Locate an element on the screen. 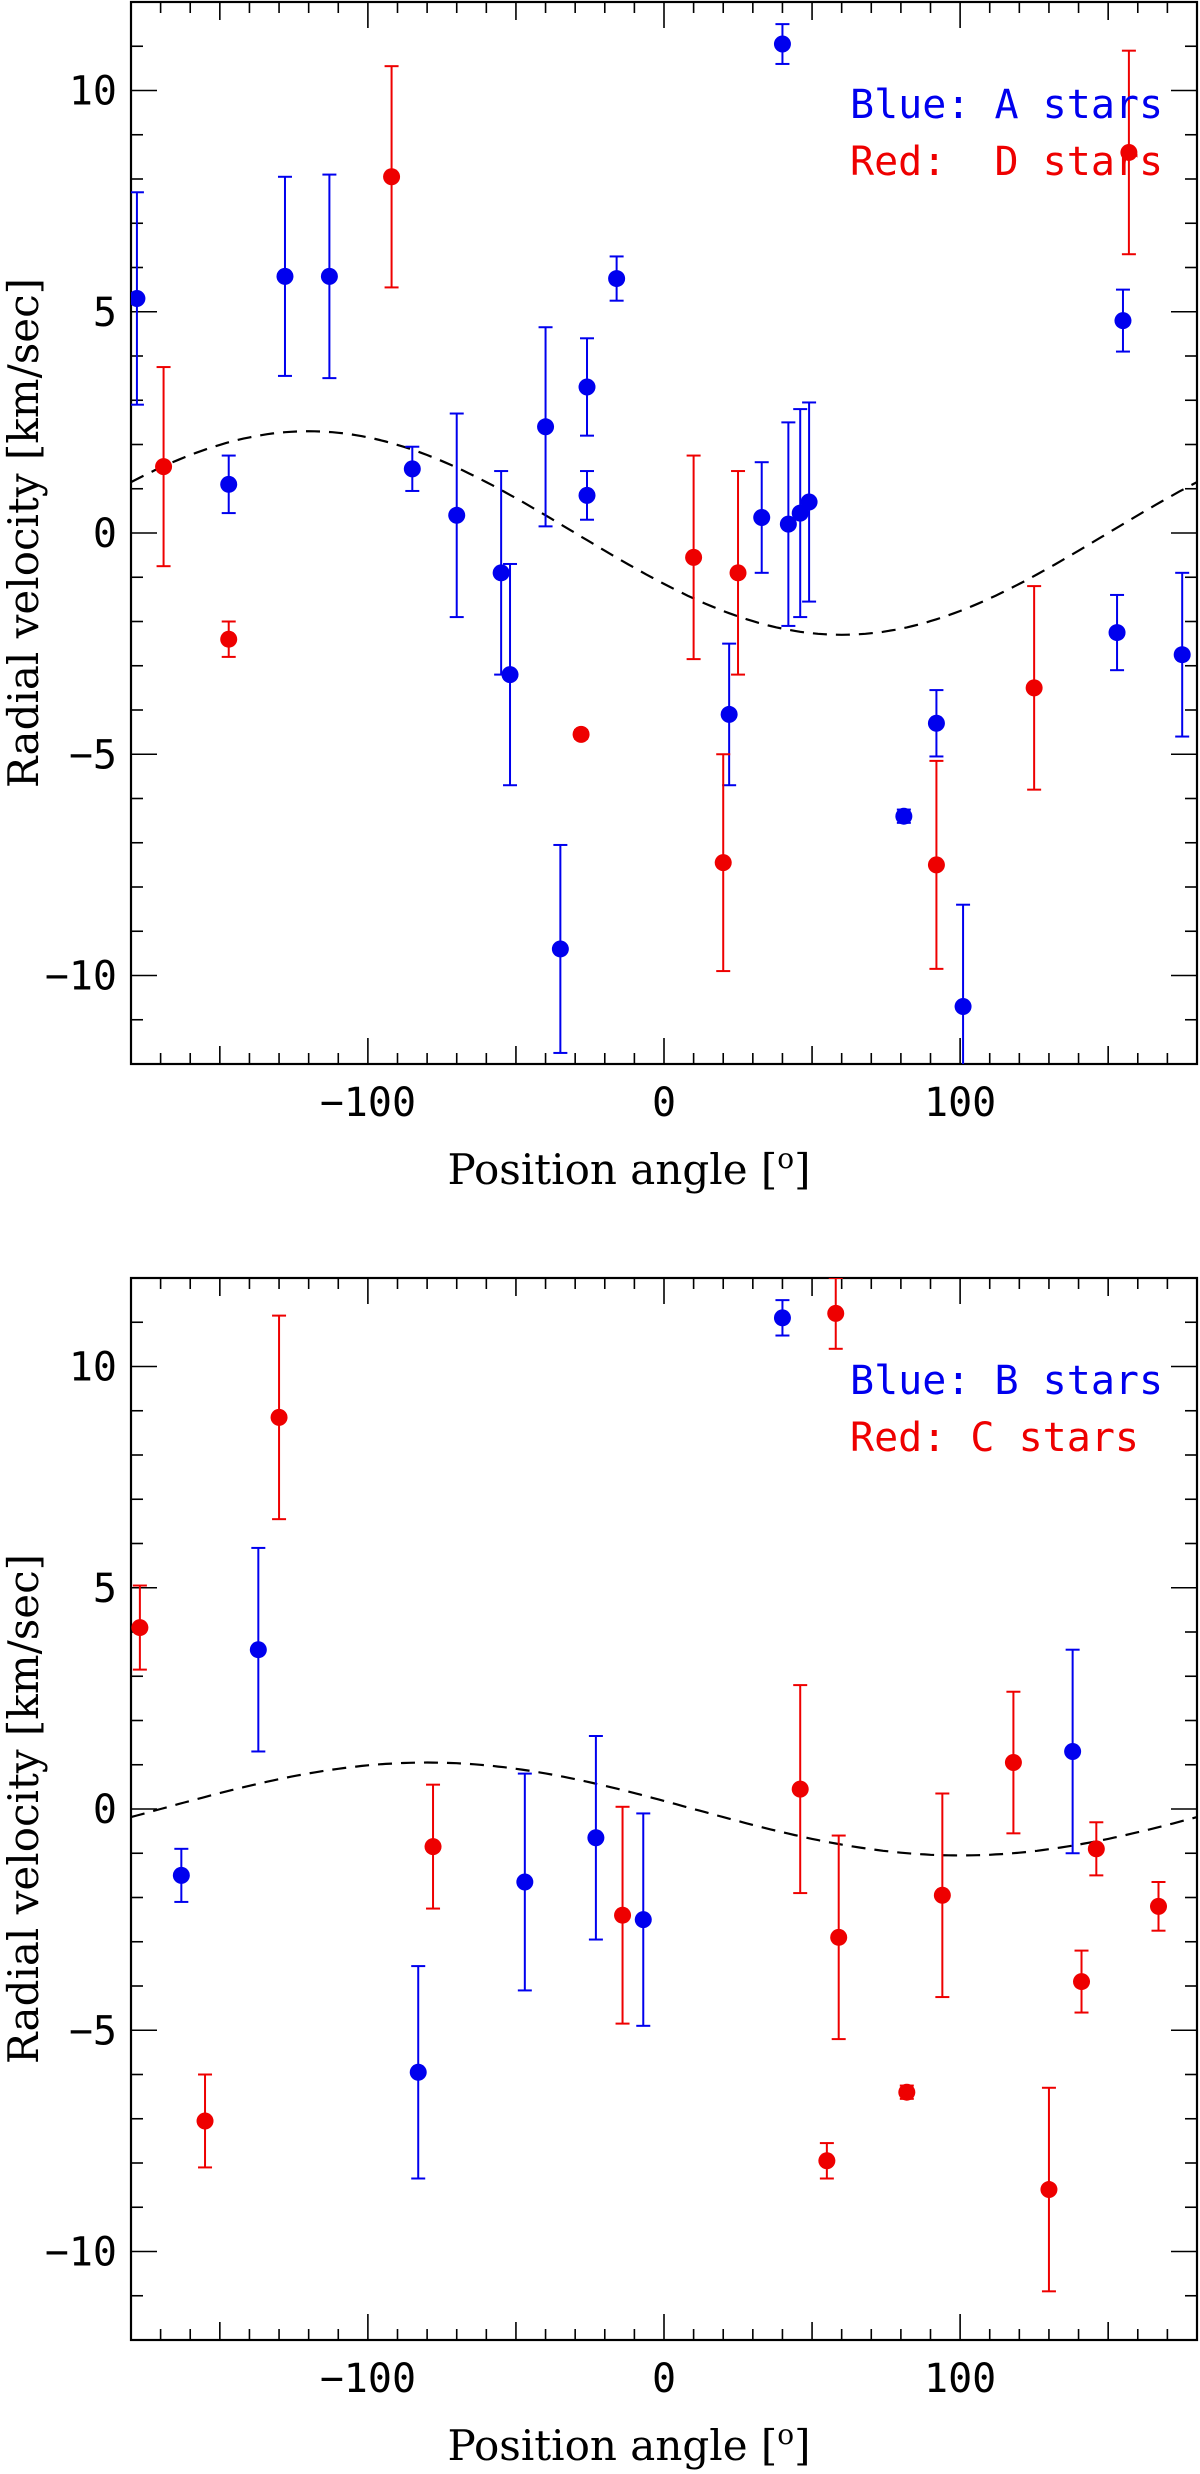 The height and width of the screenshot is (2474, 1200). legend-entry: Blue: A stars is located at coordinates (1006, 105).